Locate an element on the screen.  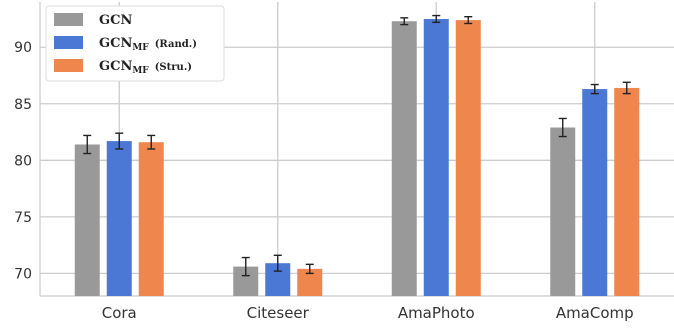
y-tick-label: 80 is located at coordinates (23, 161).